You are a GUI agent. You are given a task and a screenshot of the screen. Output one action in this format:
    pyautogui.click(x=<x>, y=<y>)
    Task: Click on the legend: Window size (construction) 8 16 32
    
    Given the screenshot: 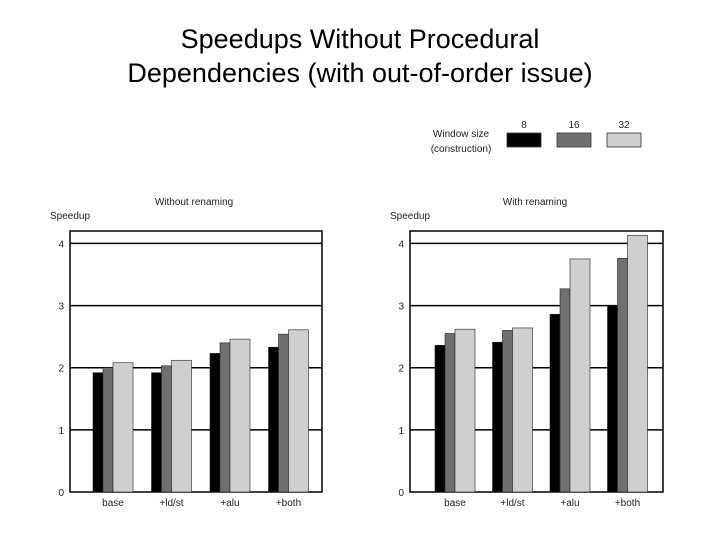 What is the action you would take?
    pyautogui.click(x=536, y=137)
    